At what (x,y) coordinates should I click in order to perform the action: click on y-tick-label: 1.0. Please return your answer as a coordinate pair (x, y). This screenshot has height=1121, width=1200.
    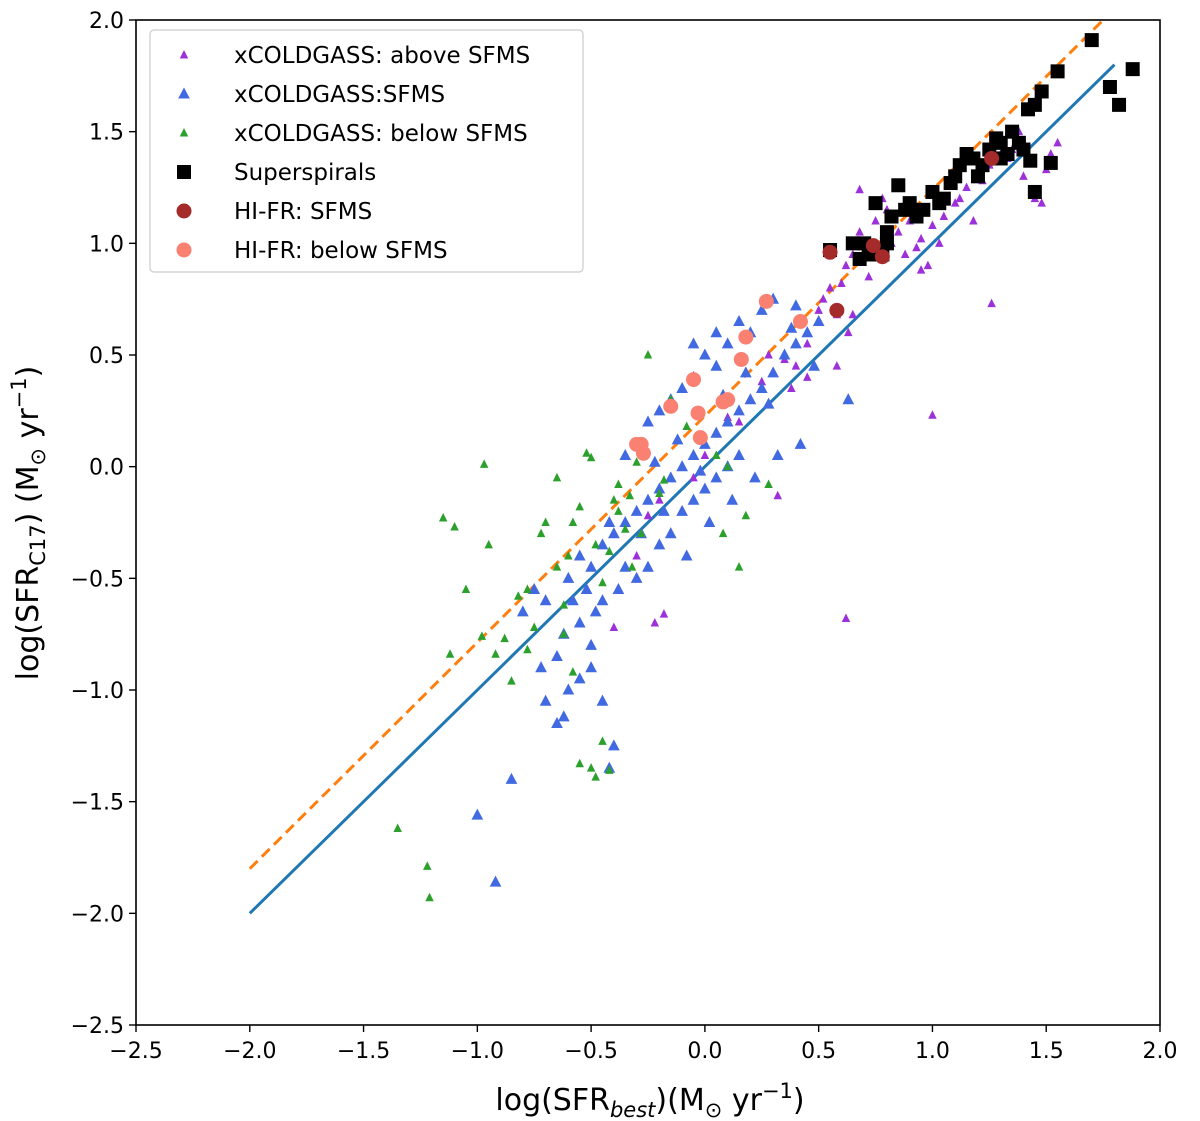
    Looking at the image, I should click on (106, 244).